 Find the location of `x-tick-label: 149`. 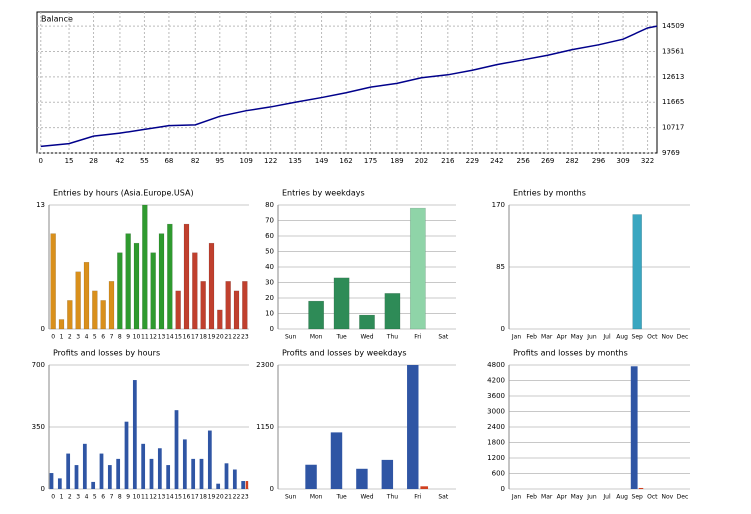

x-tick-label: 149 is located at coordinates (321, 161).